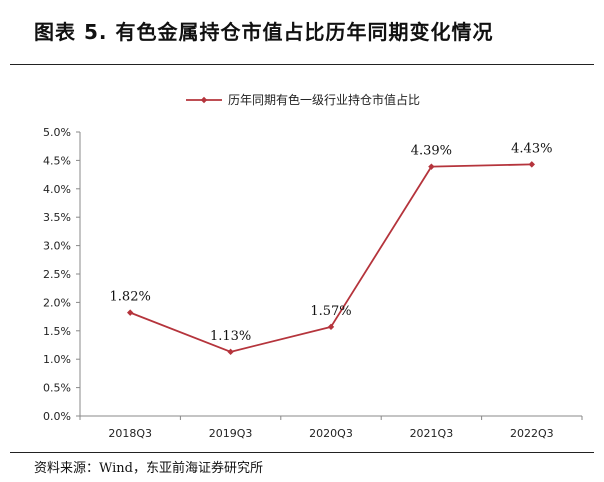  Describe the element at coordinates (302, 64) in the screenshot. I see `top-rule` at that location.